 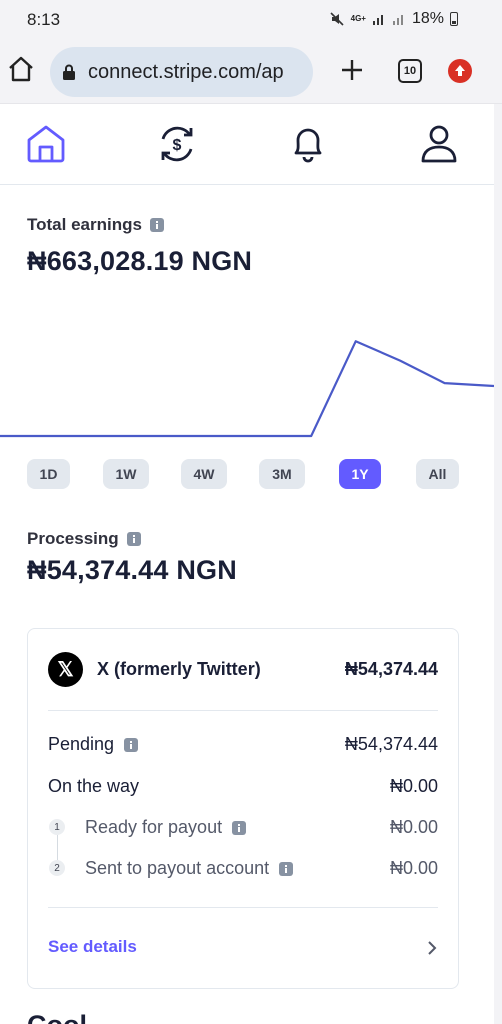 What do you see at coordinates (413, 827) in the screenshot?
I see `ready-for-payout-amount: ₦0.00` at bounding box center [413, 827].